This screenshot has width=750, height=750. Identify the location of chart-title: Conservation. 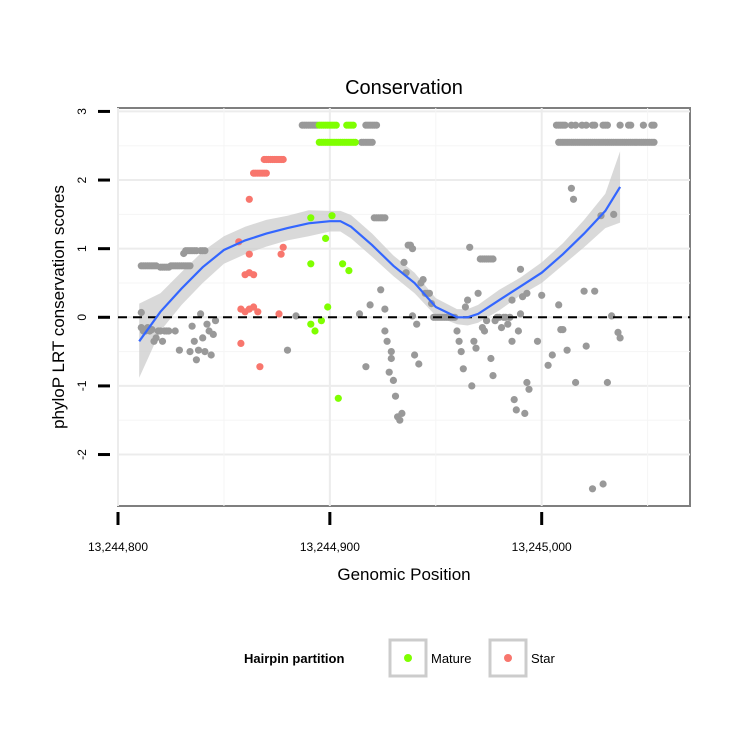
(404, 88).